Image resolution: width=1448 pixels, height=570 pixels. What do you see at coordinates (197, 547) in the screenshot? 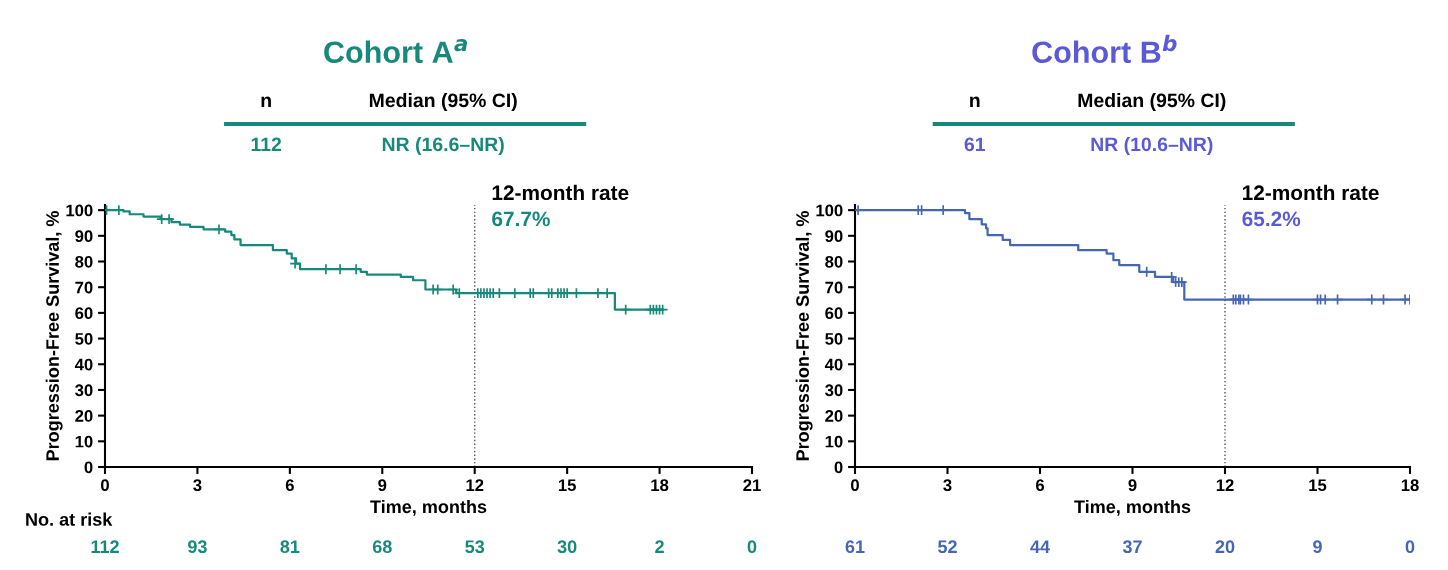
I see `text: 93` at bounding box center [197, 547].